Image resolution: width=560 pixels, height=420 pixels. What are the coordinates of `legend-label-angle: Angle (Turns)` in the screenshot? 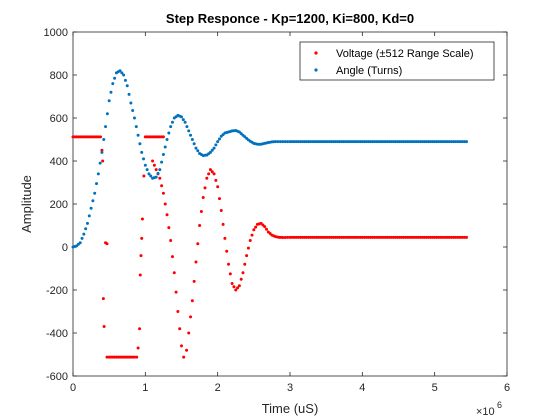 It's located at (369, 71).